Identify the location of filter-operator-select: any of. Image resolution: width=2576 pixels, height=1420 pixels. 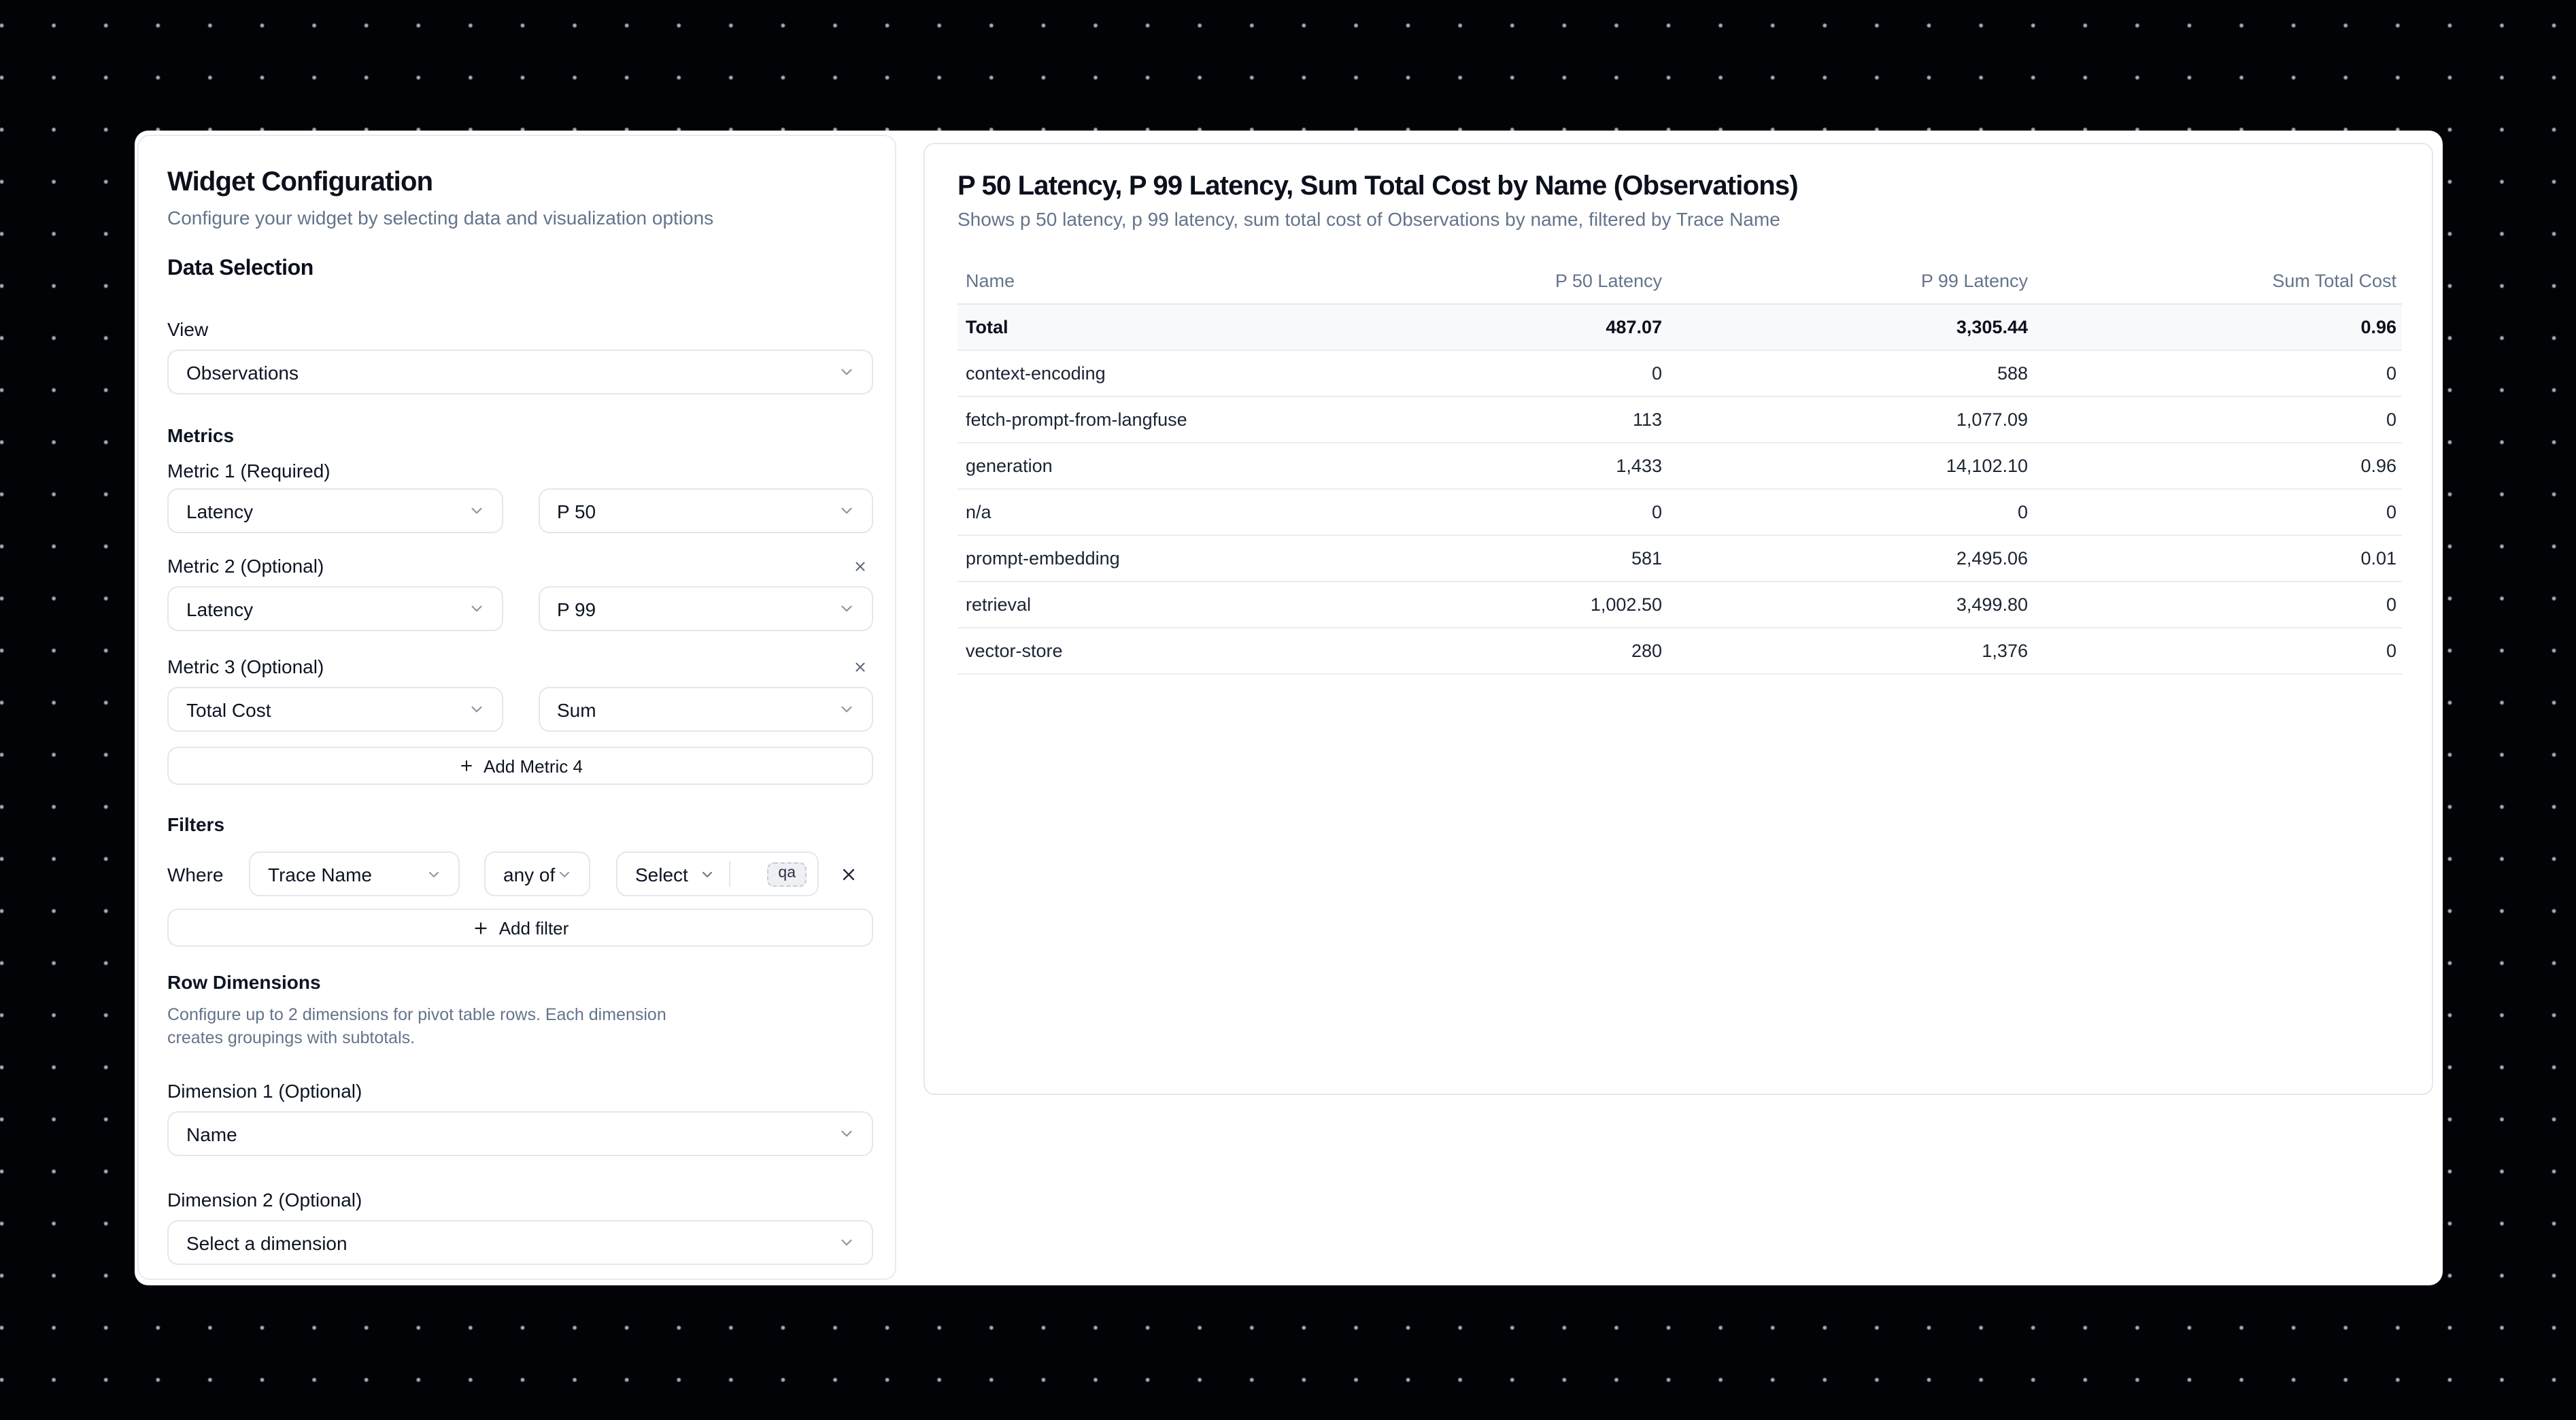
(537, 873).